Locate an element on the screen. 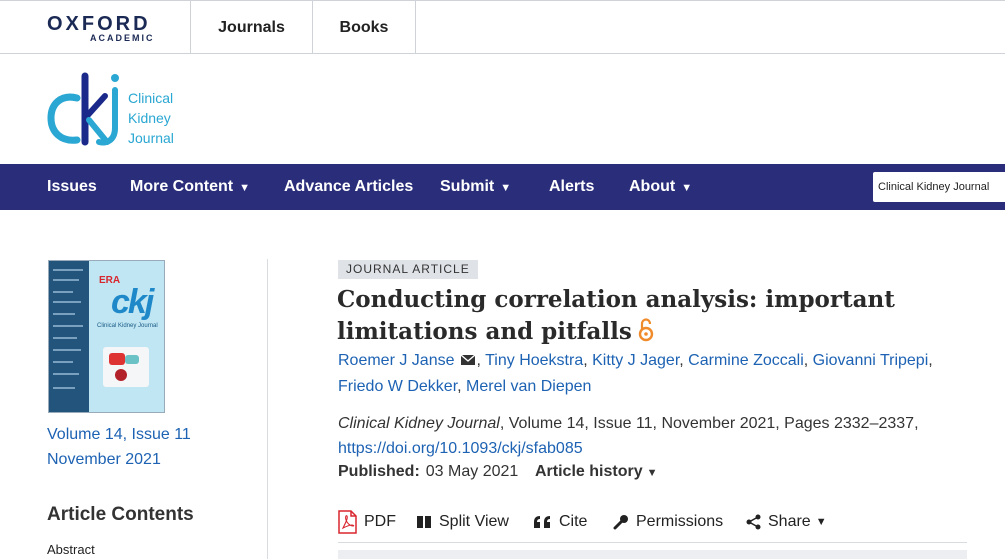 The width and height of the screenshot is (1005, 559). nav-issues: Issues is located at coordinates (72, 187).